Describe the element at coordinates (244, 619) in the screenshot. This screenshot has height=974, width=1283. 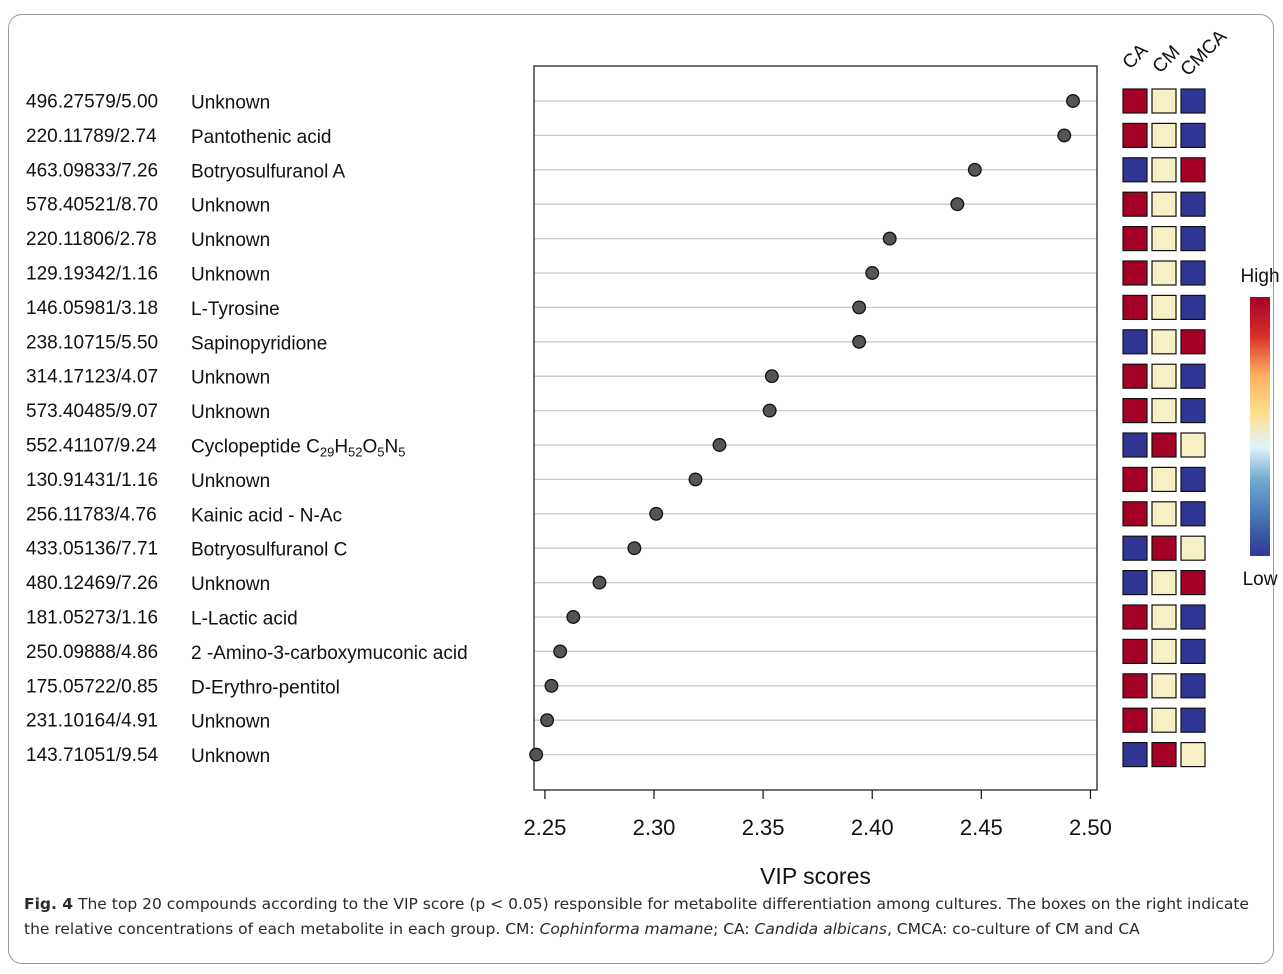
I see `compound-name-label: L-Lactic acid` at that location.